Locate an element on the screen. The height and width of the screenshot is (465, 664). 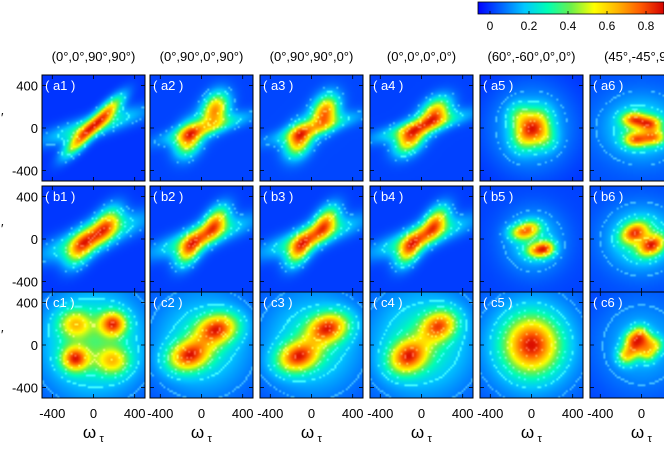
panel-b2: ( b2 ) is located at coordinates (201, 239).